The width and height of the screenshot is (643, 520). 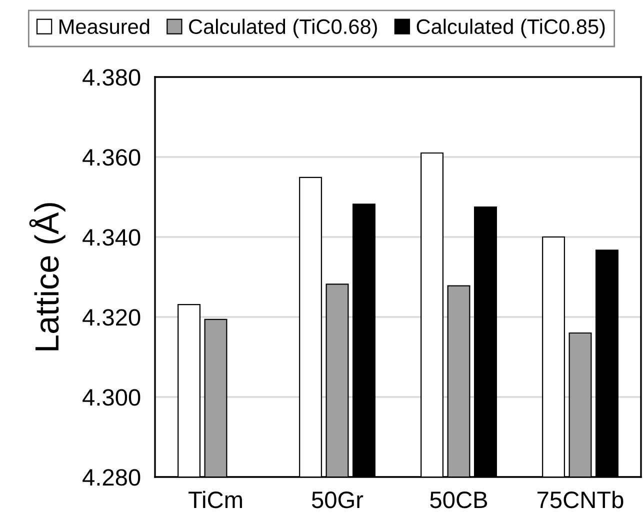 I want to click on legend-label: Calculated (TiC0.68), so click(x=283, y=28).